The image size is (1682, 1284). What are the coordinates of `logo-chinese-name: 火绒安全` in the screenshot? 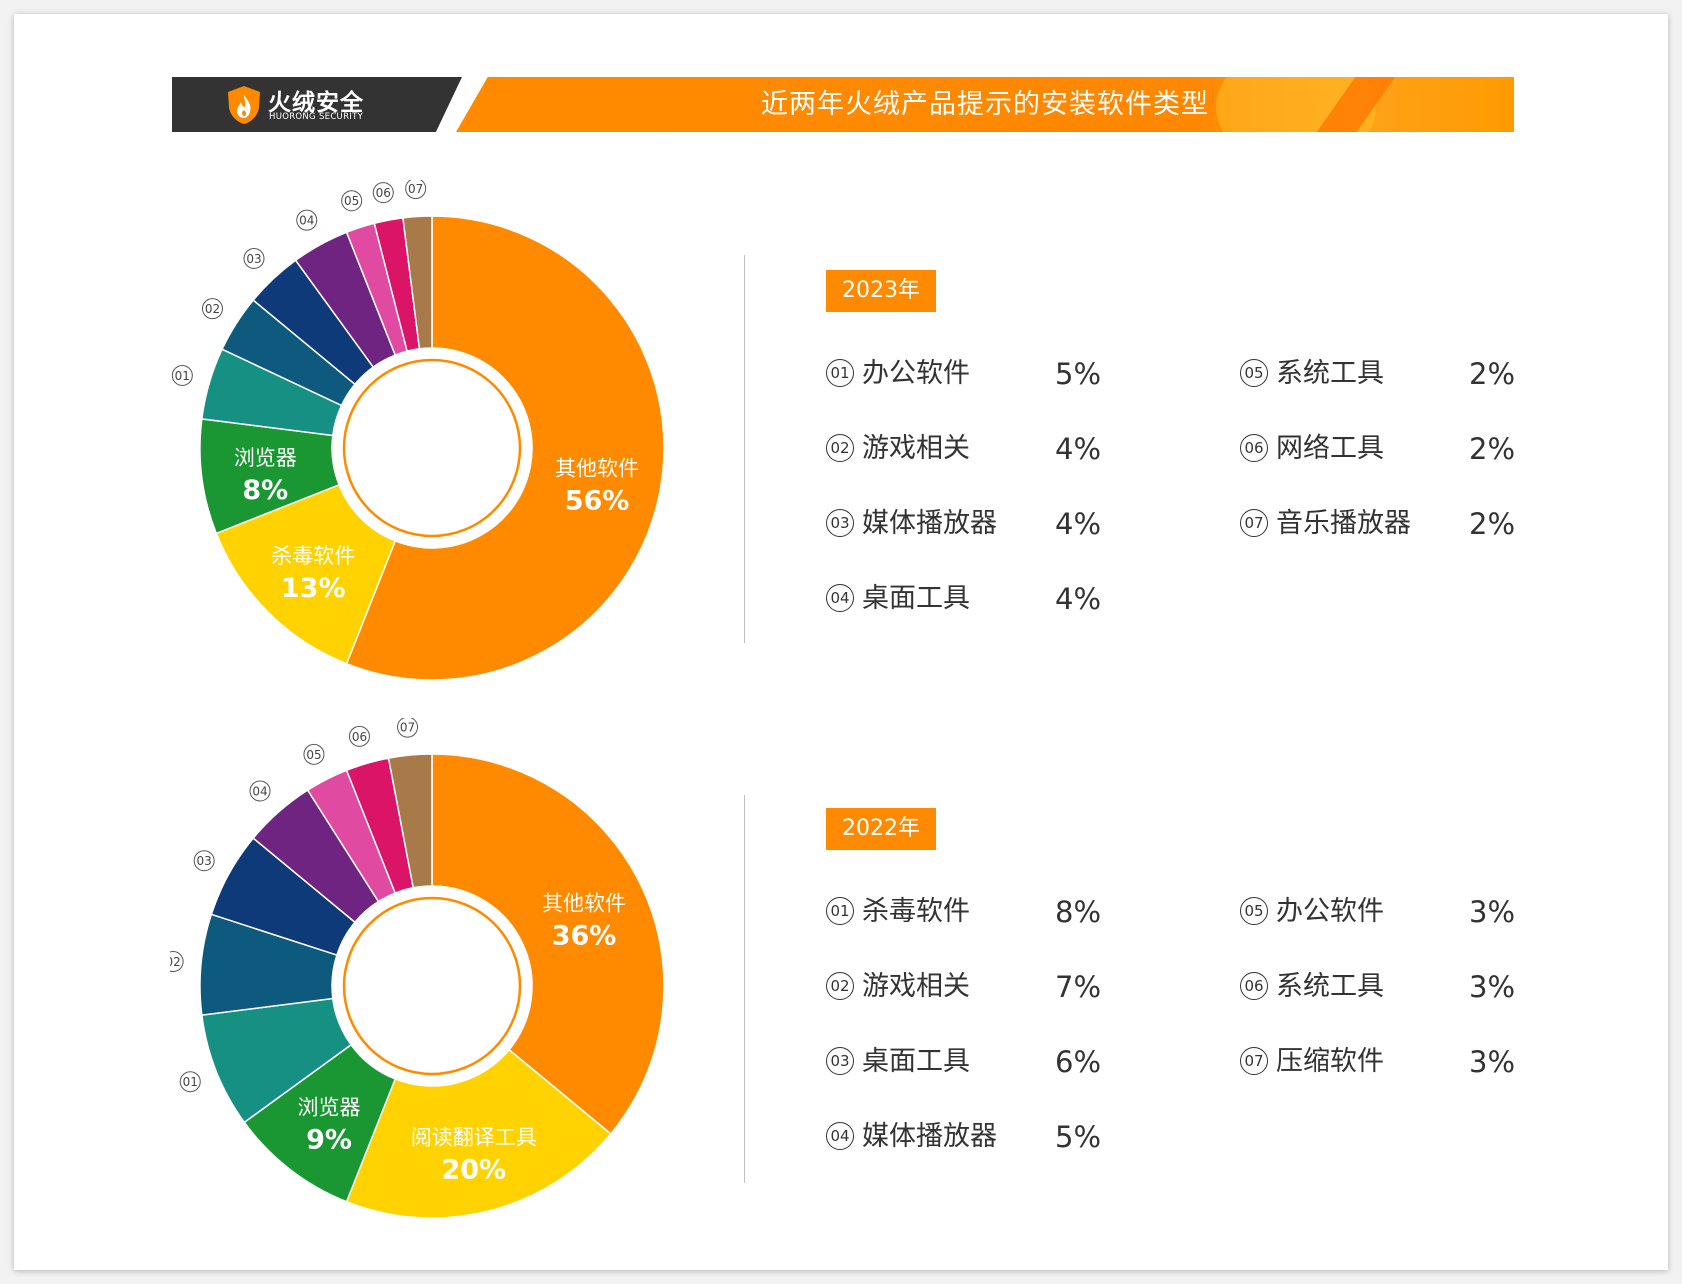 It's located at (316, 103).